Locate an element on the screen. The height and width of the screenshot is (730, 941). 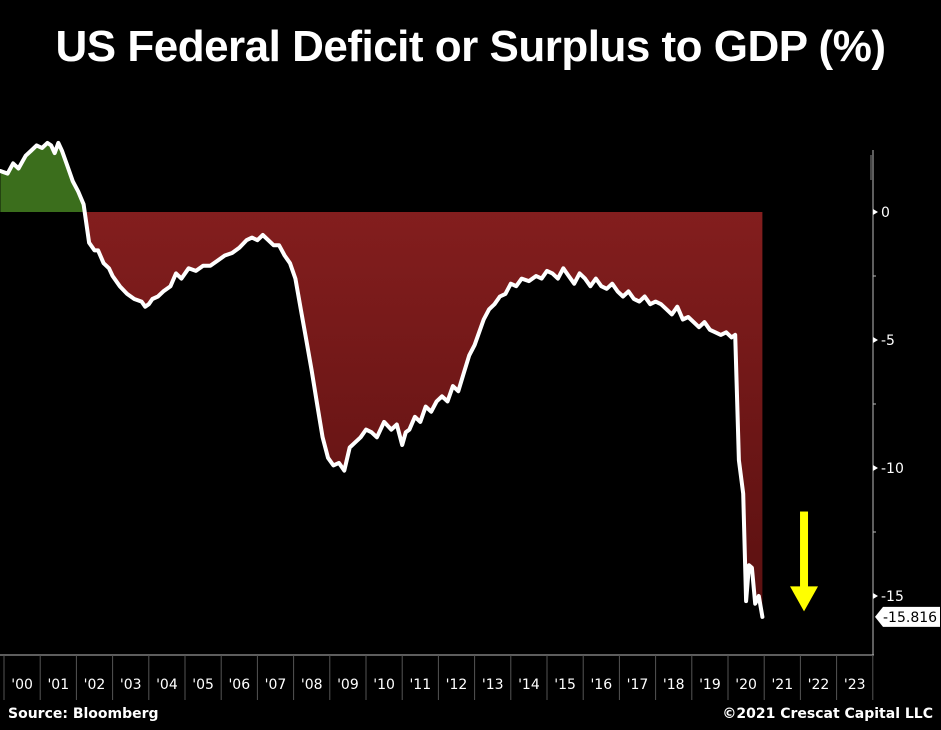
x-tick-label: '08 is located at coordinates (312, 685).